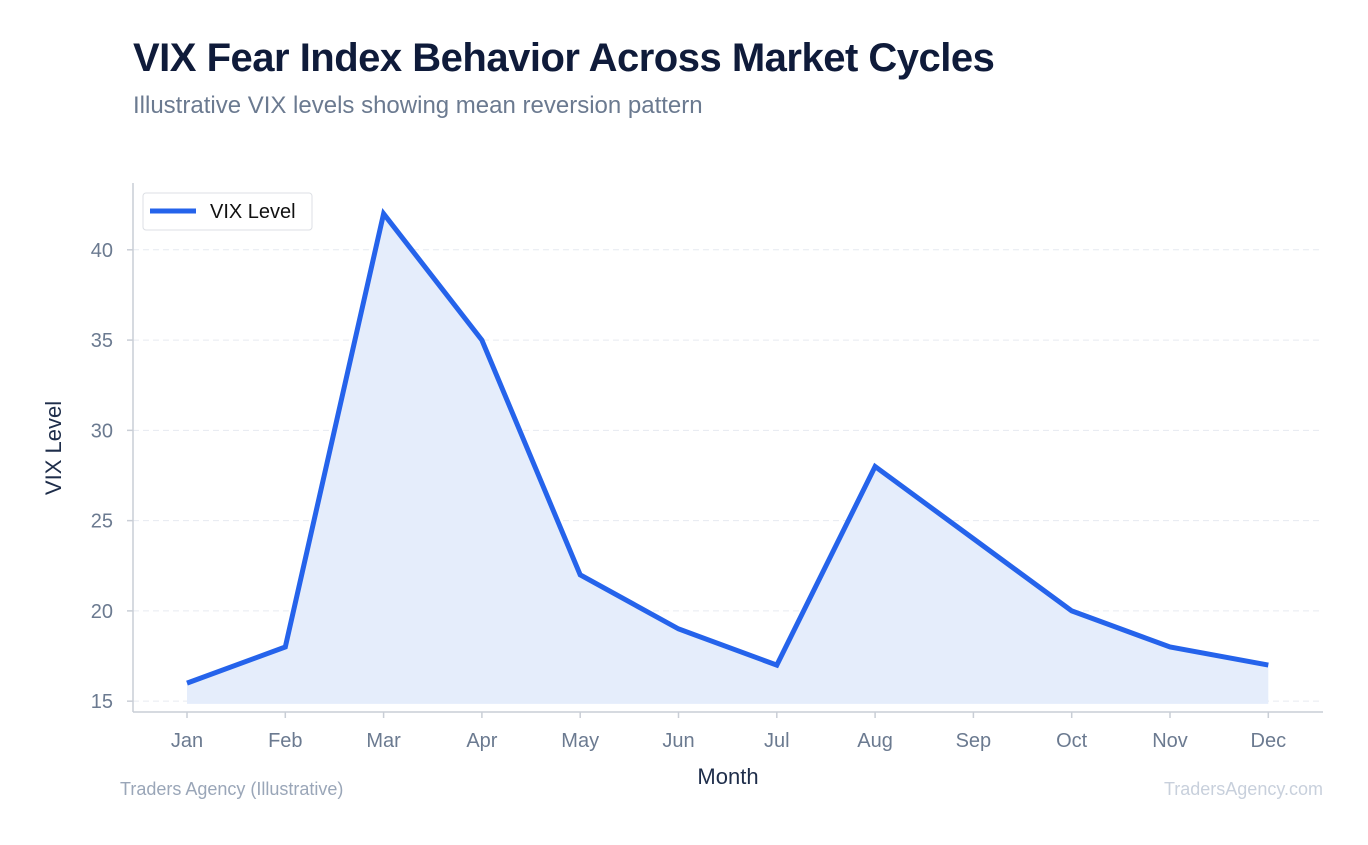 The image size is (1368, 845). Describe the element at coordinates (875, 741) in the screenshot. I see `x-tick-label: Aug` at that location.